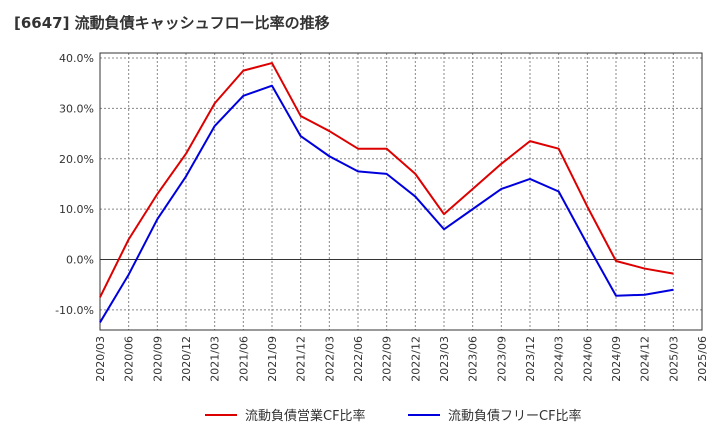 This screenshot has height=440, width=720. I want to click on y-tick-label: 30.0%, so click(76, 108).